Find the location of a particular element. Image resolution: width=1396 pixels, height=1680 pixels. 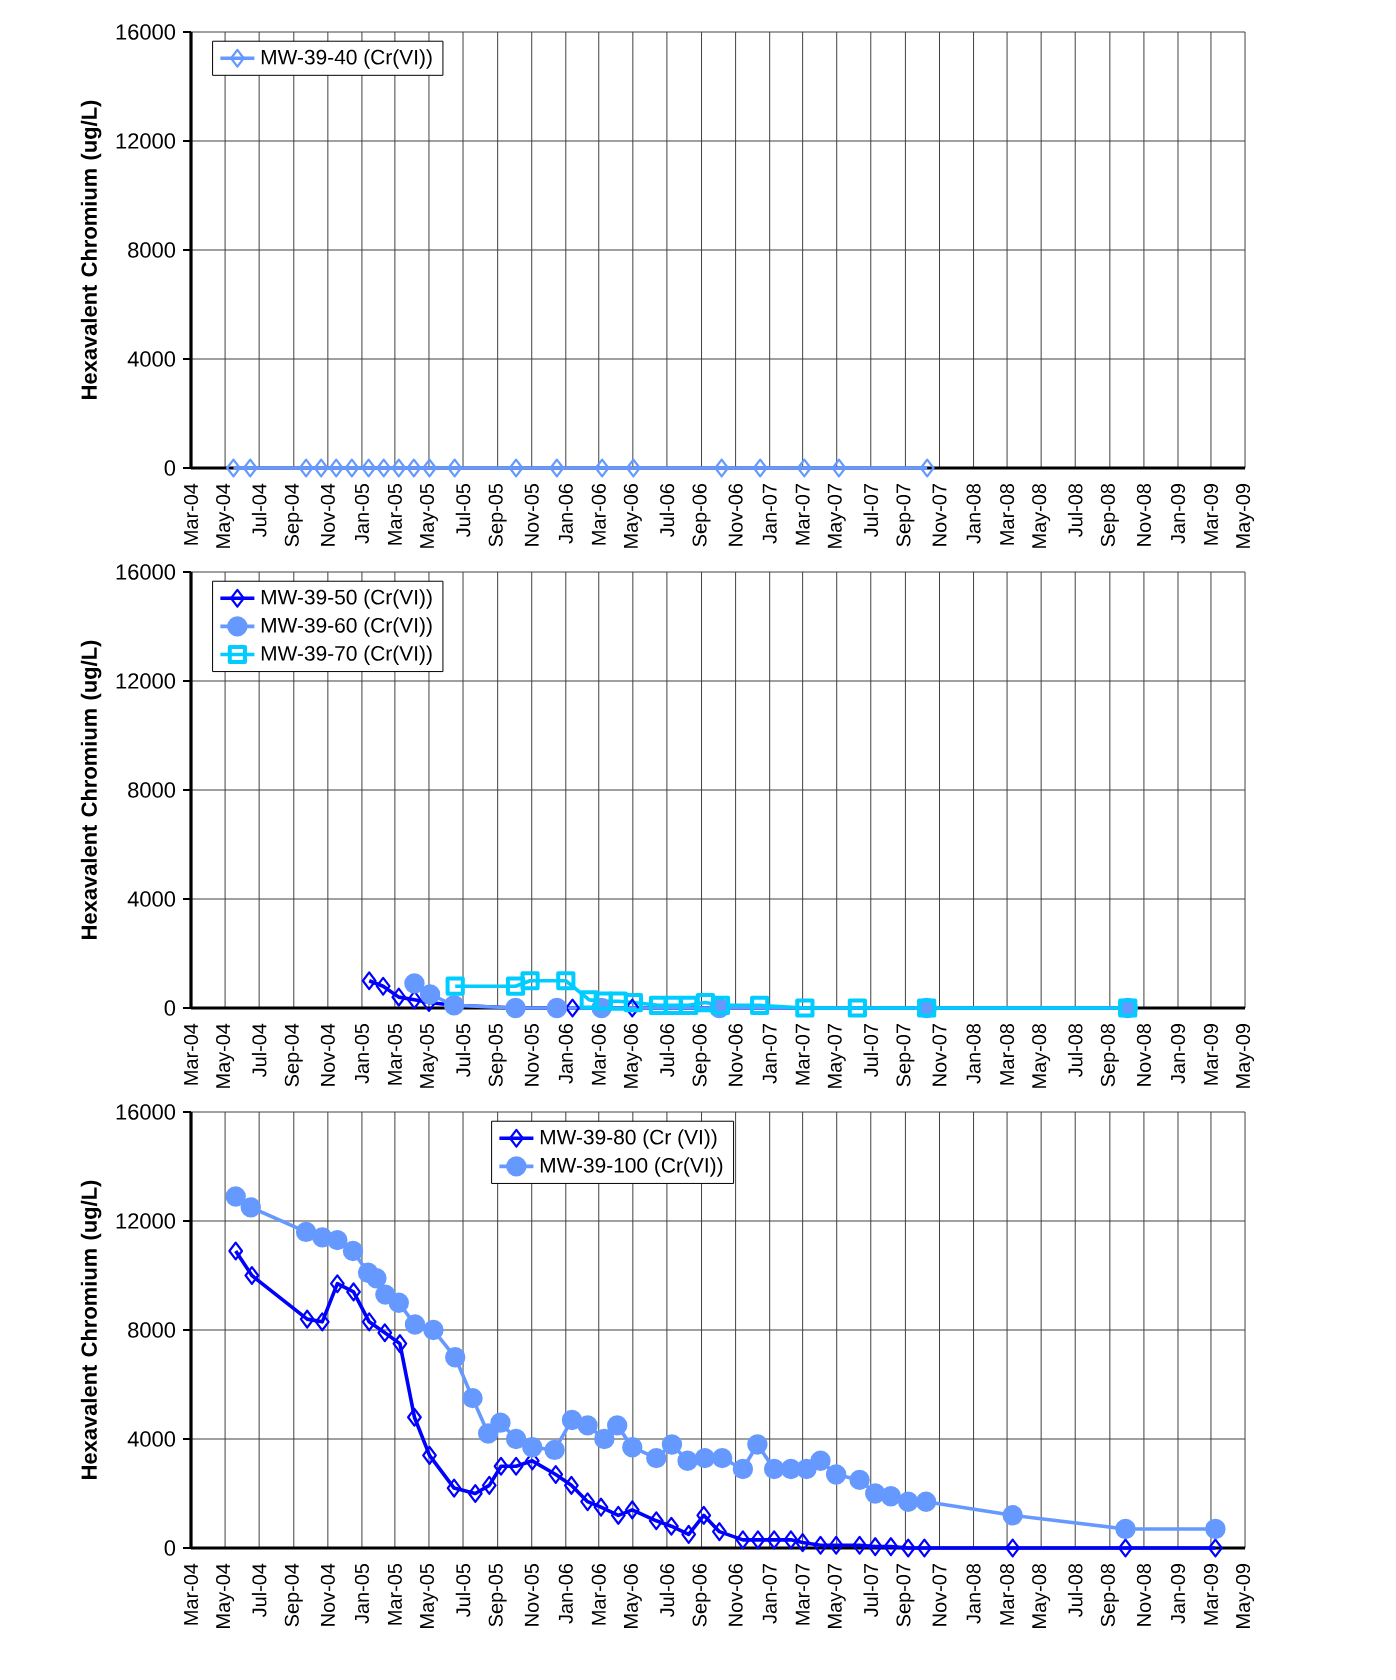

x-tick-label: Jul-05 is located at coordinates (463, 1590).